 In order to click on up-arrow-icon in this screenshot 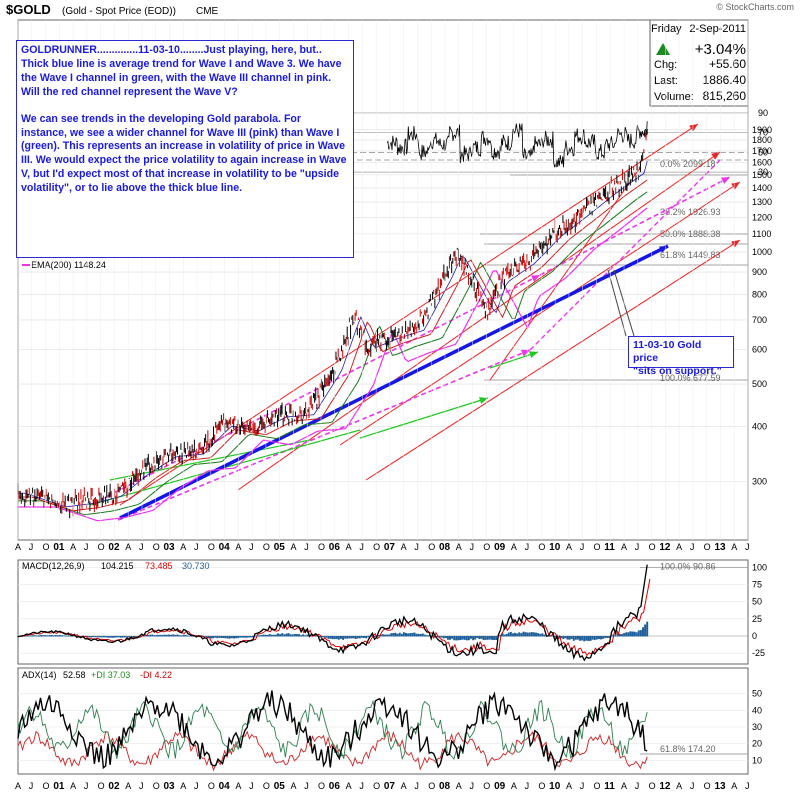, I will do `click(663, 49)`.